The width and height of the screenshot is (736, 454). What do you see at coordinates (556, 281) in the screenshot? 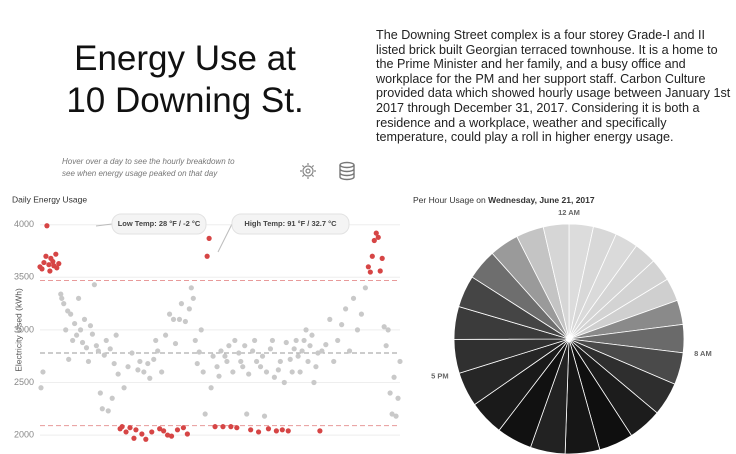
I see `pie-slice` at bounding box center [556, 281].